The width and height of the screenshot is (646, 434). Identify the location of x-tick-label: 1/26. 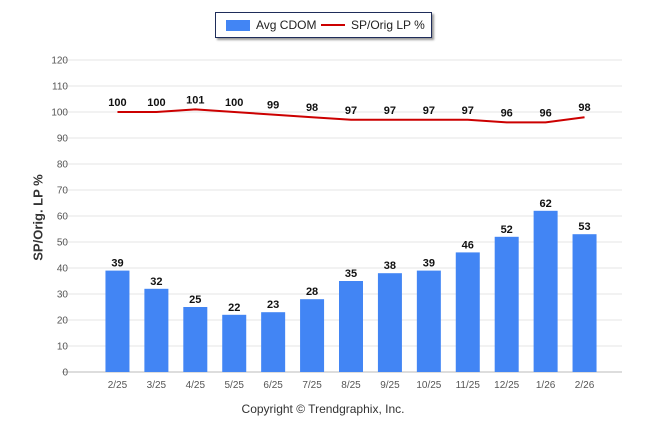
(546, 385).